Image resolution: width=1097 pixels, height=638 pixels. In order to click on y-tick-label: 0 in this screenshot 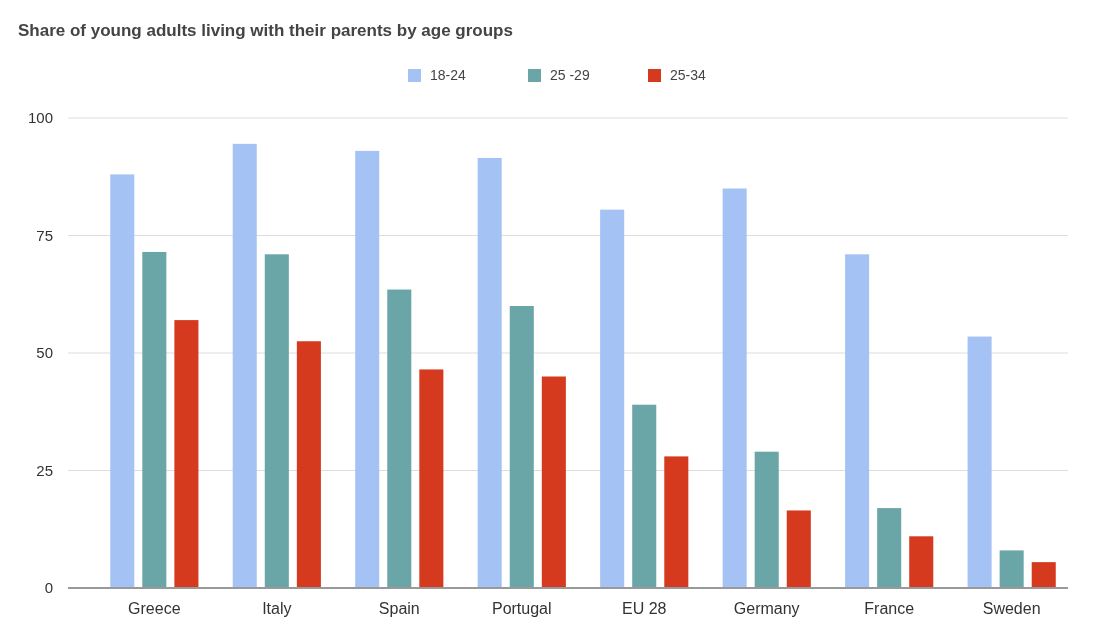, I will do `click(48, 588)`.